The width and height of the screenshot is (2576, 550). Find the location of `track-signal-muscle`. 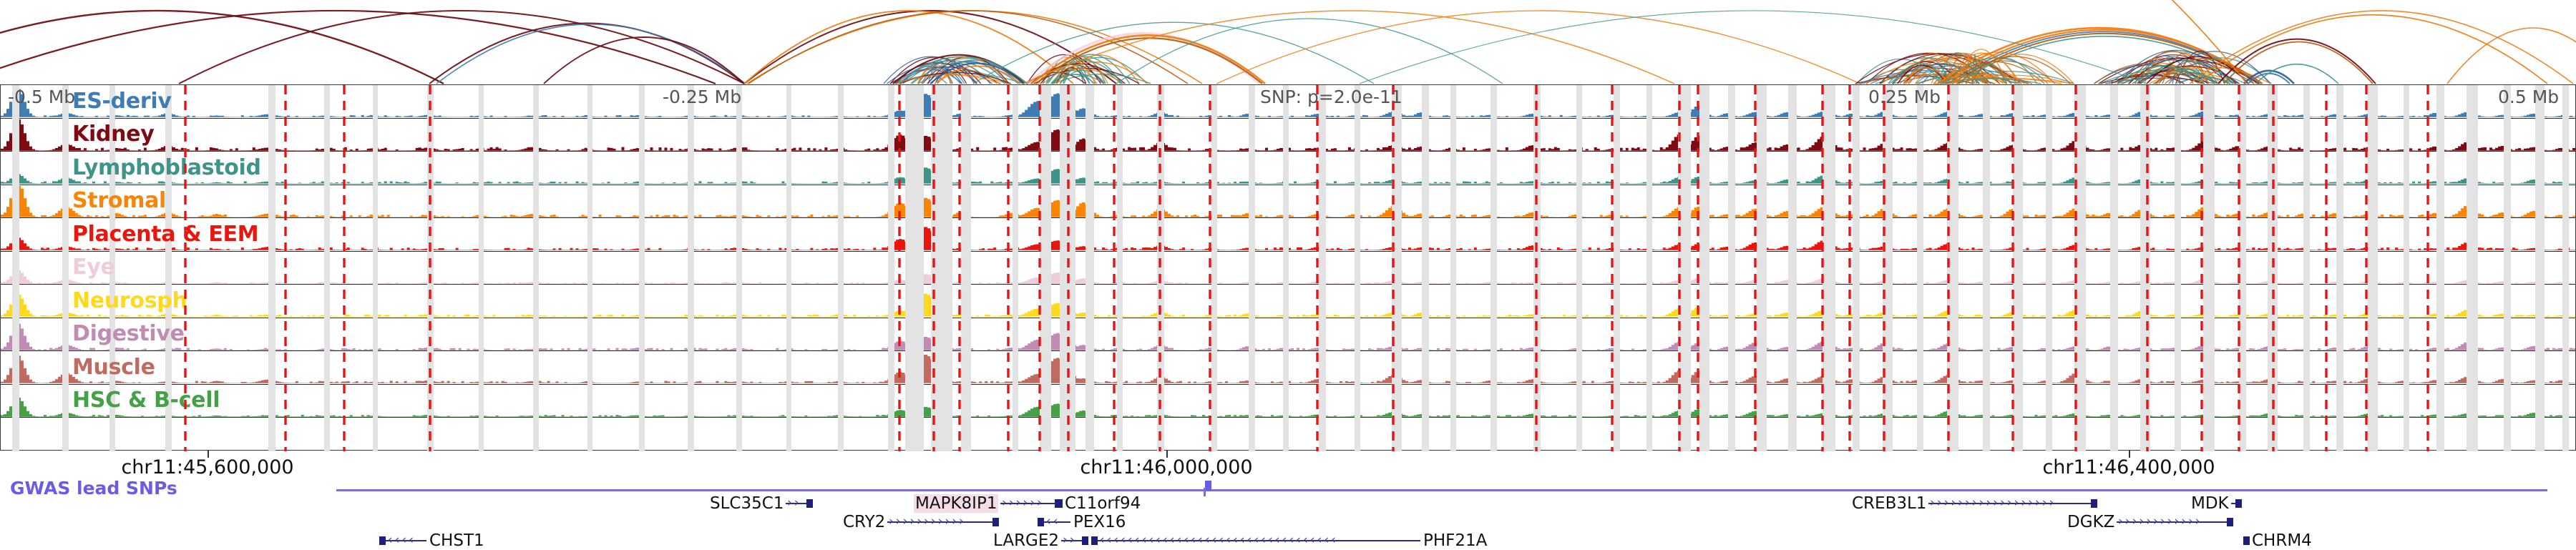

track-signal-muscle is located at coordinates (1288, 367).